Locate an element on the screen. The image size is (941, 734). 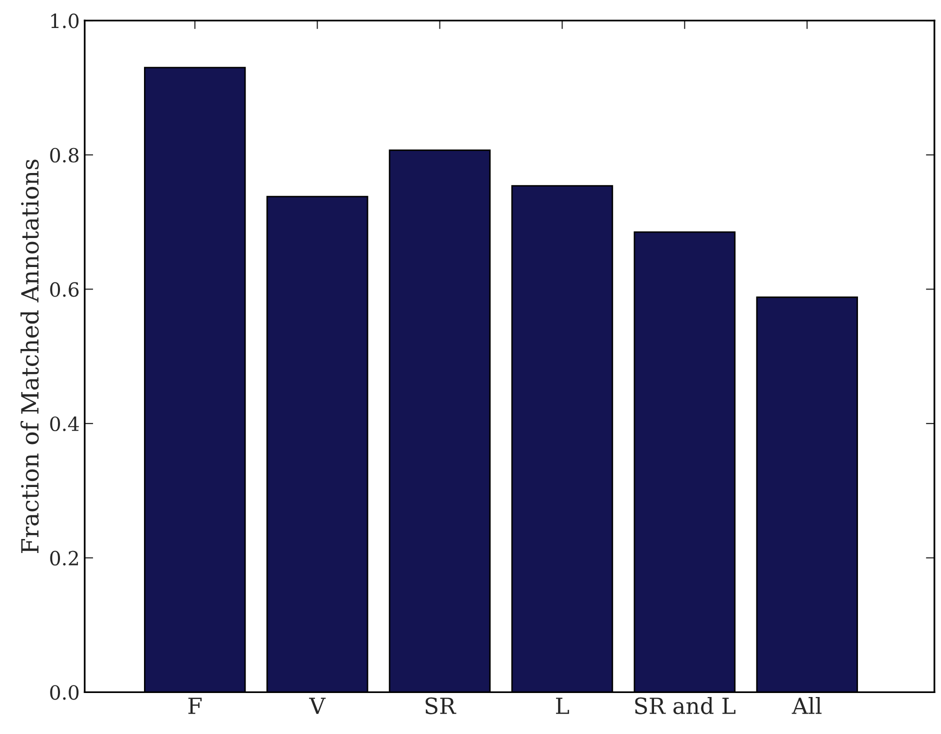
y-axis-title: Fraction of Matched Annotations is located at coordinates (29, 357).